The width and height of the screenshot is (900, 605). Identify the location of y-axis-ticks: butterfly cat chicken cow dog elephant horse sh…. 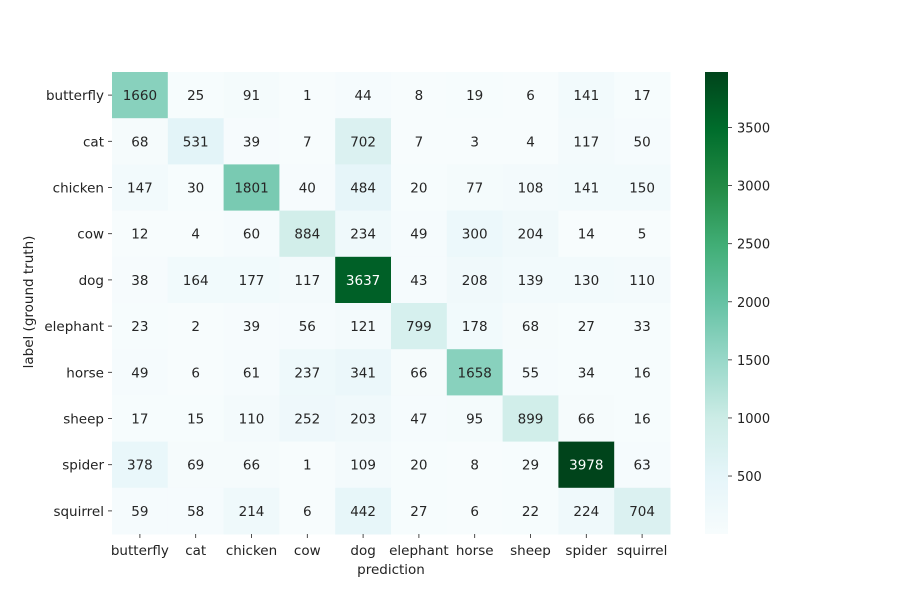
(78, 304).